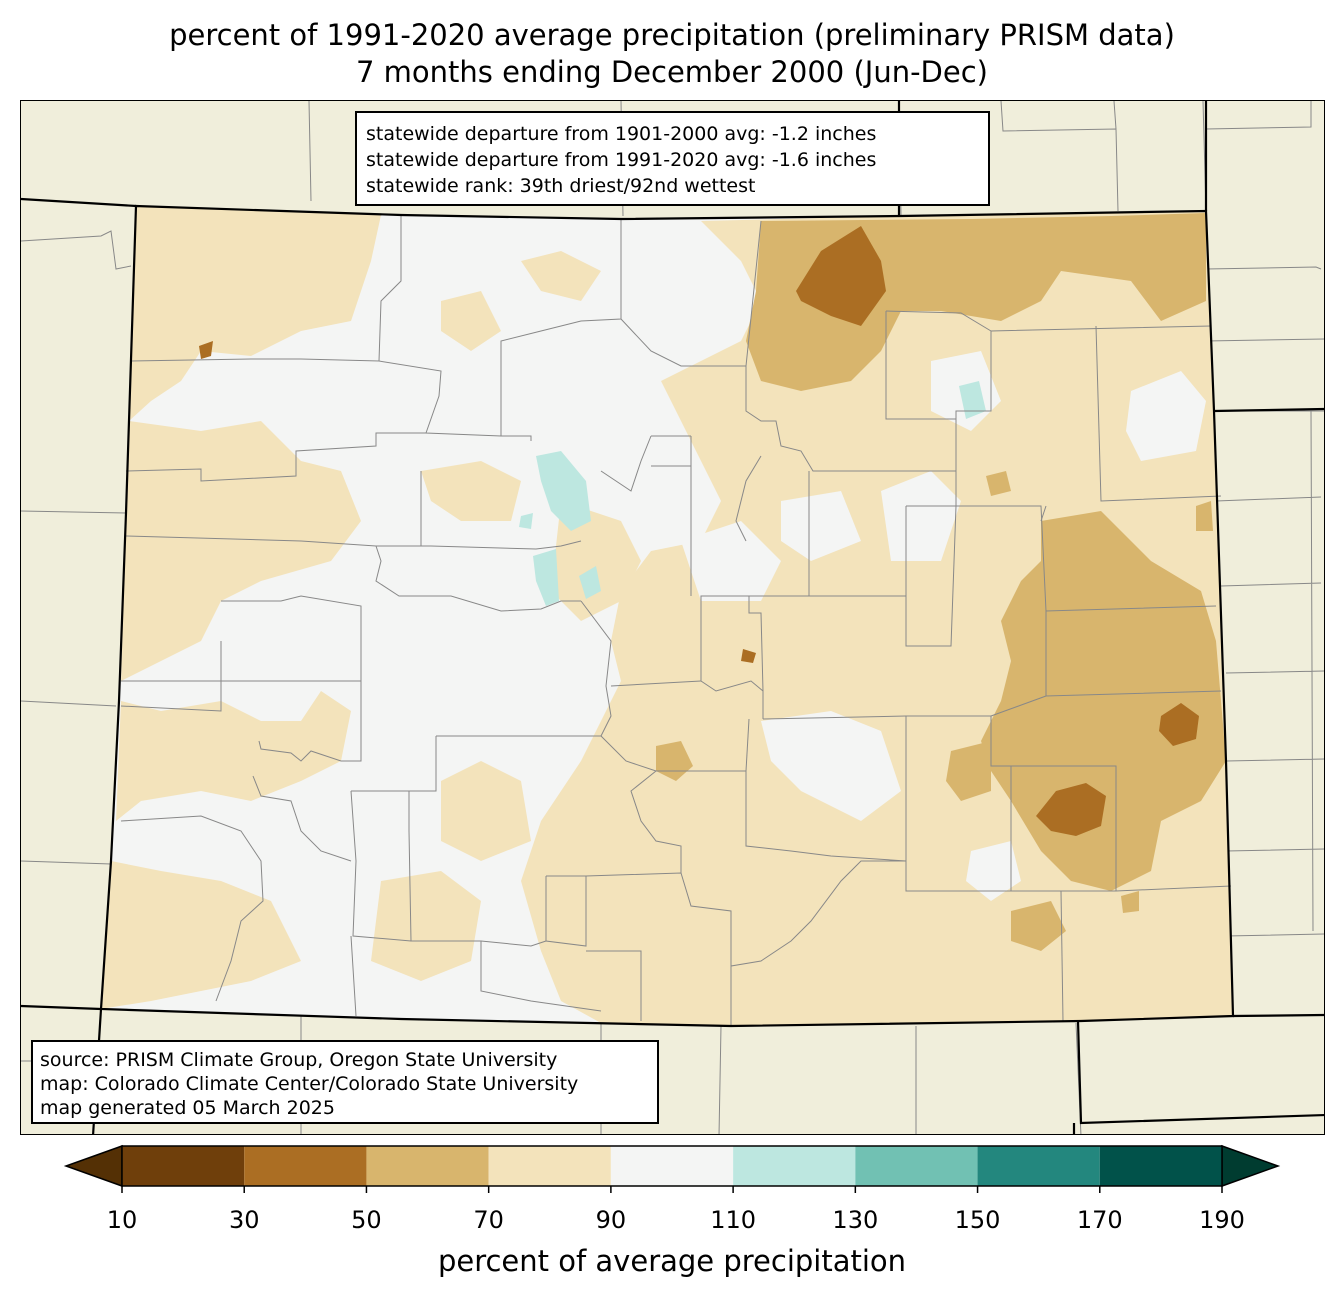 This screenshot has width=1344, height=1299. I want to click on map-subtitle: 7 months ending December 2000 (Jun-Dec), so click(672, 72).